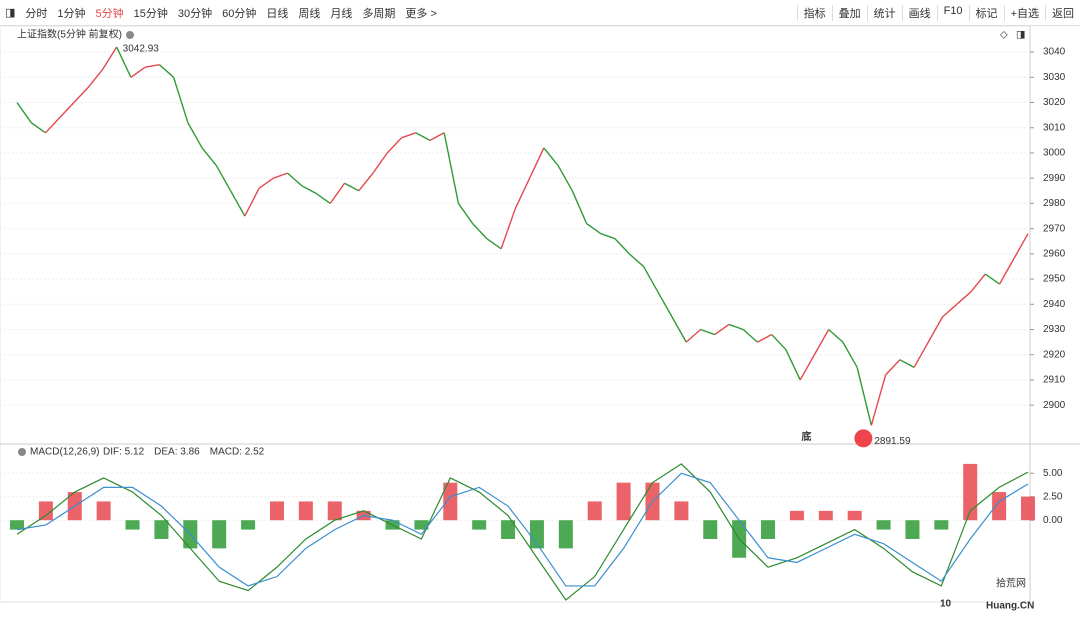 The image size is (1080, 624). I want to click on icon: ◨, so click(10, 13).